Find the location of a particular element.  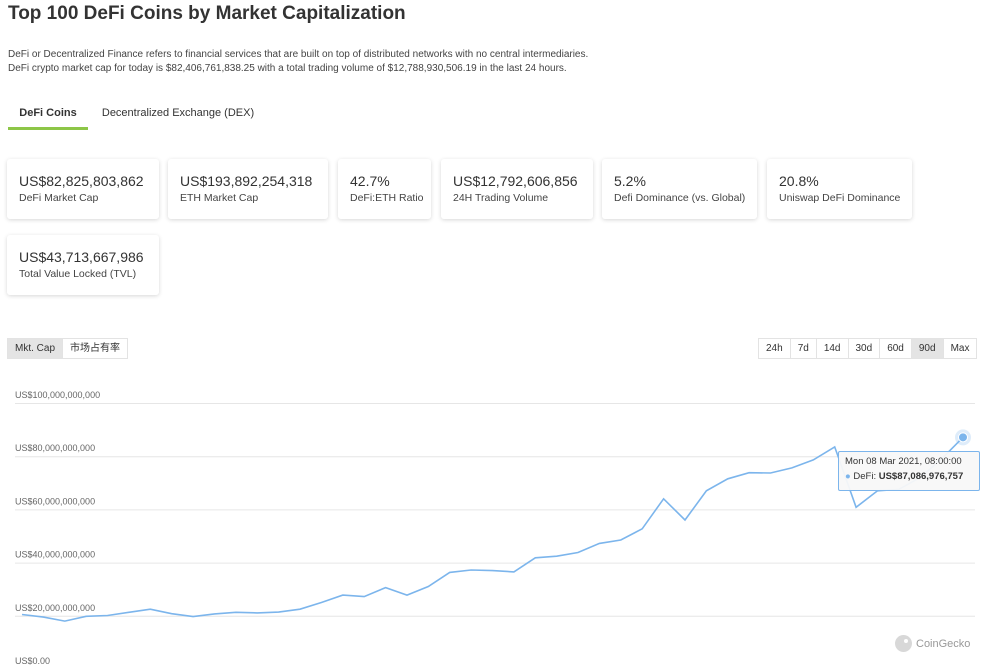

hover-point is located at coordinates (963, 437).